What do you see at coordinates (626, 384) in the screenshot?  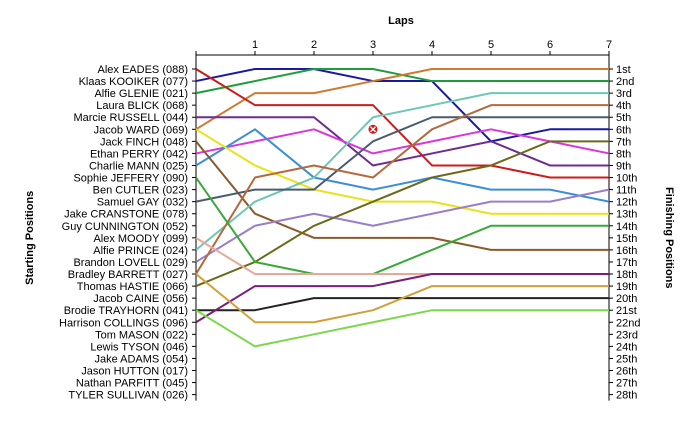 I see `finishing-position-label: 27th` at bounding box center [626, 384].